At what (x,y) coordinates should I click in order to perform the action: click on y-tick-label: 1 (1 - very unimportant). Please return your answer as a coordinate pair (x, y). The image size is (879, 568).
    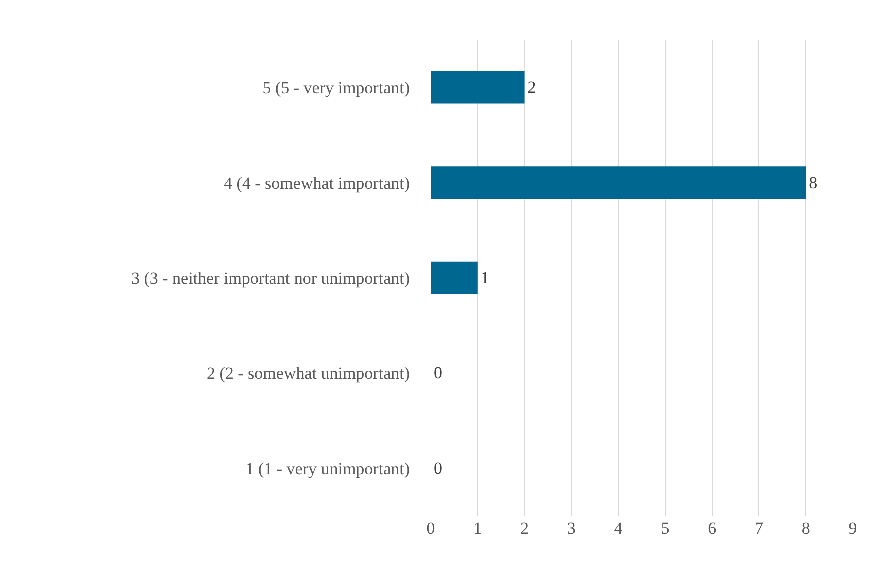
    Looking at the image, I should click on (328, 468).